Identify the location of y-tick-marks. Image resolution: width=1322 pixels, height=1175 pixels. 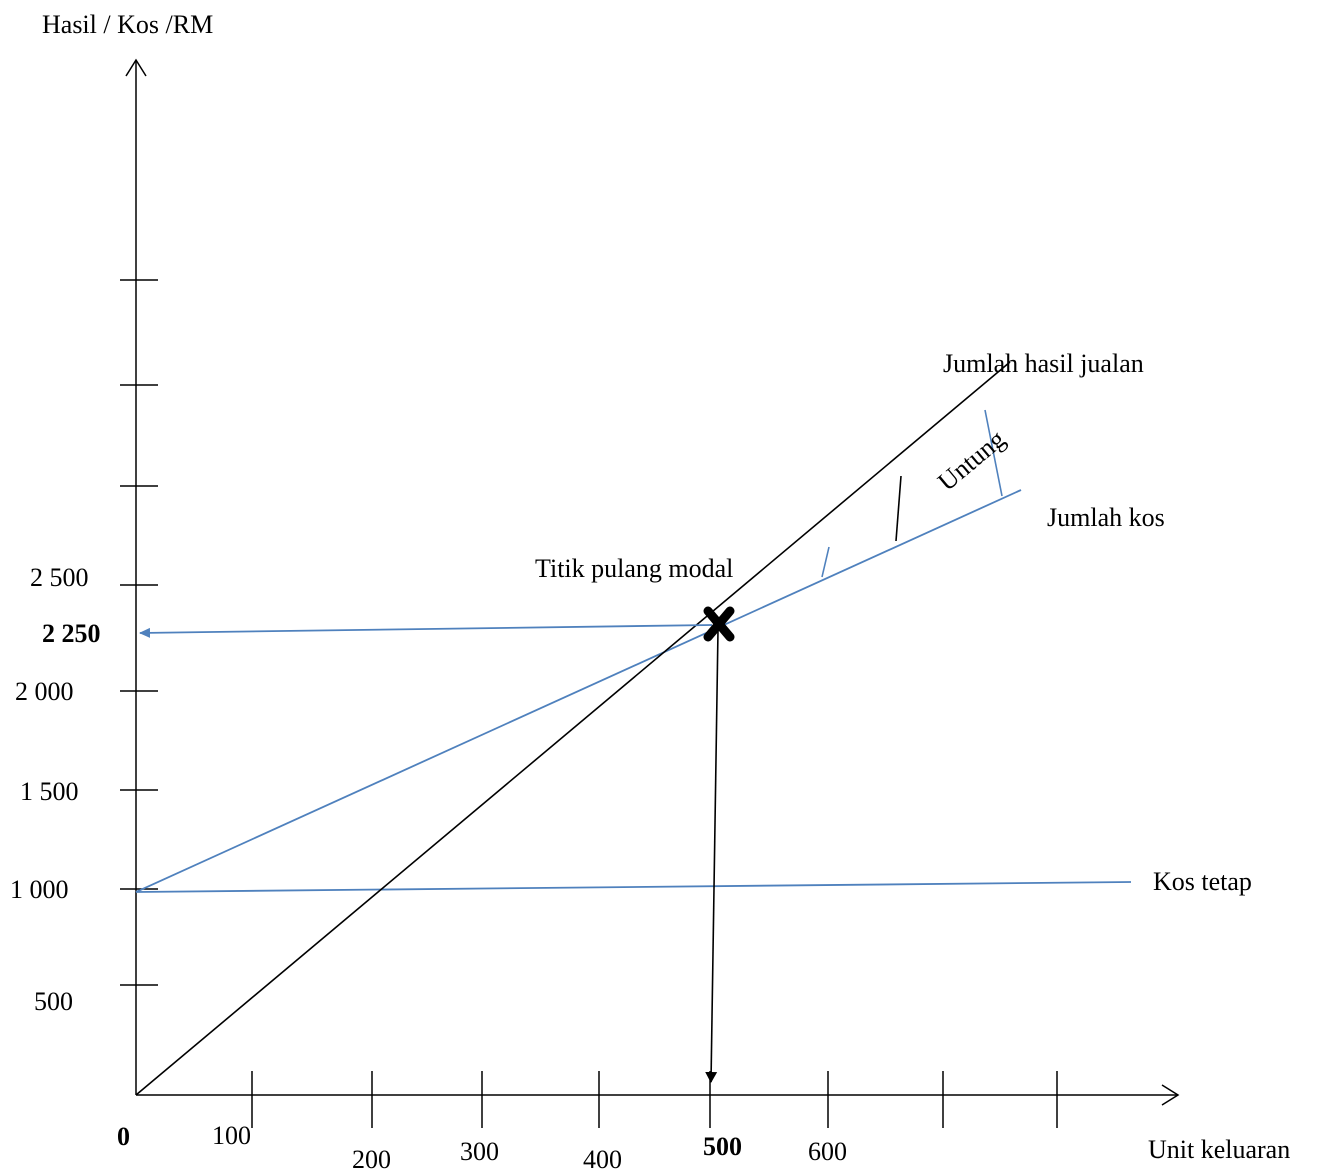
(139, 632).